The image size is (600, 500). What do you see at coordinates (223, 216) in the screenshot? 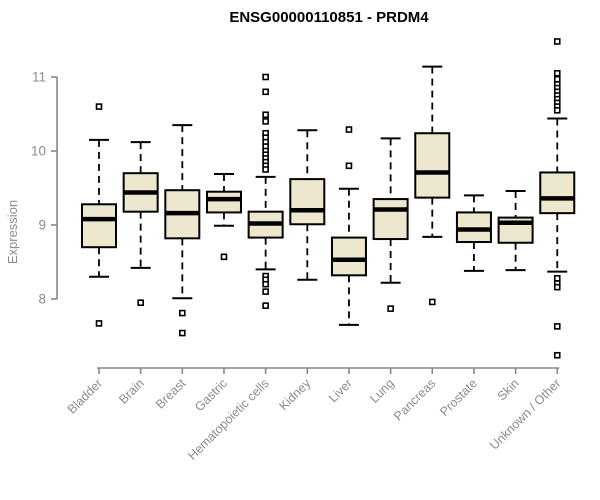
I see `box-group-gastric` at bounding box center [223, 216].